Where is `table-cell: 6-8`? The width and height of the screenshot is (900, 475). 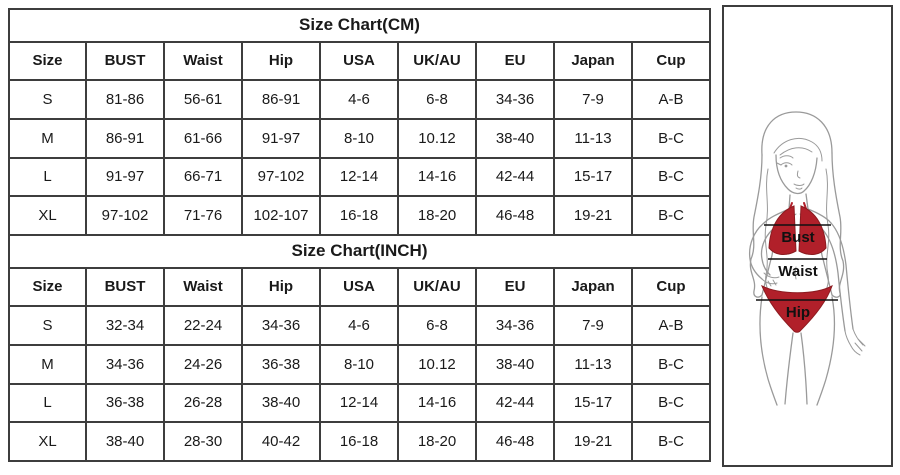
table-cell: 6-8 is located at coordinates (437, 325).